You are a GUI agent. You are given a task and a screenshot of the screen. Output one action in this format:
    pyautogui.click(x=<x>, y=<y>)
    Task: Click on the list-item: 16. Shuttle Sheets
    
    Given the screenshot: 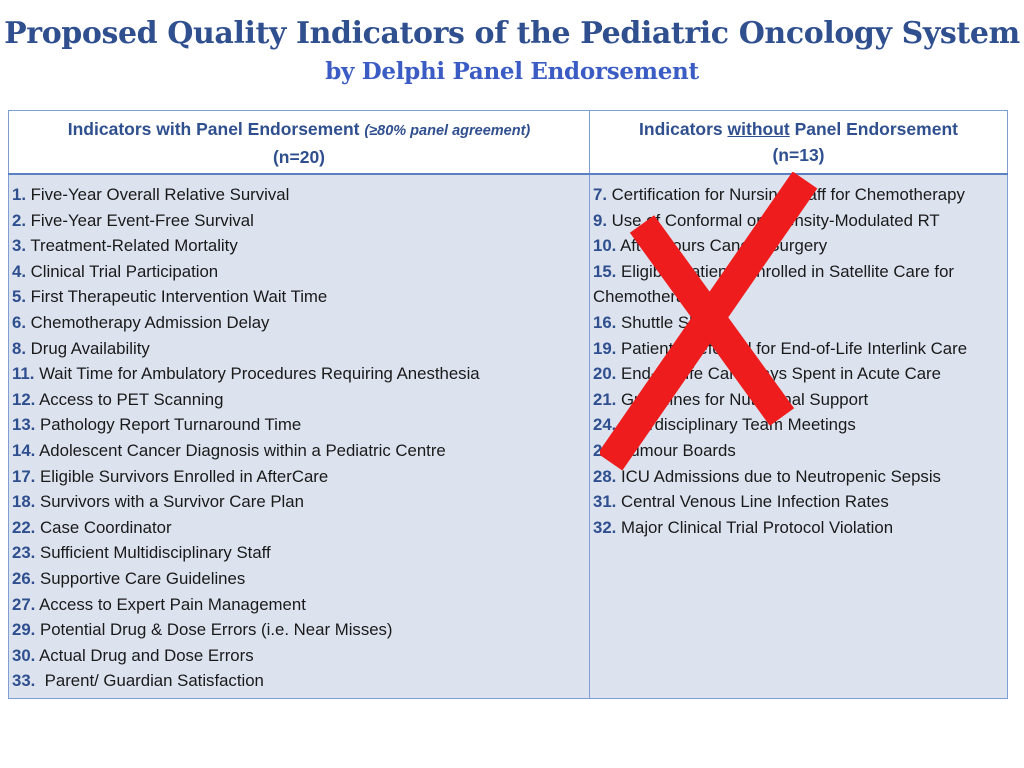 What is the action you would take?
    pyautogui.click(x=798, y=323)
    